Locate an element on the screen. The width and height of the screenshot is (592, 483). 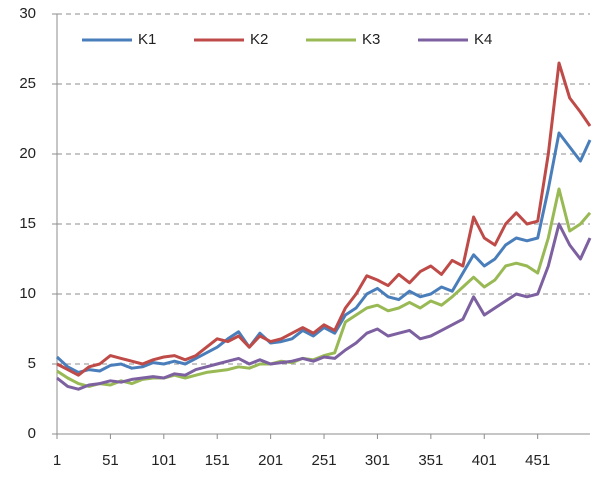
y-tick-label: 20 is located at coordinates (27, 153).